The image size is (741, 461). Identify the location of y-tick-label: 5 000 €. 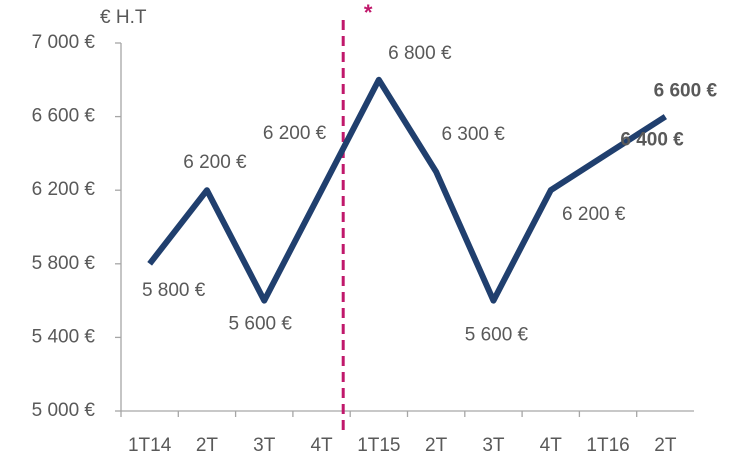
(64, 410).